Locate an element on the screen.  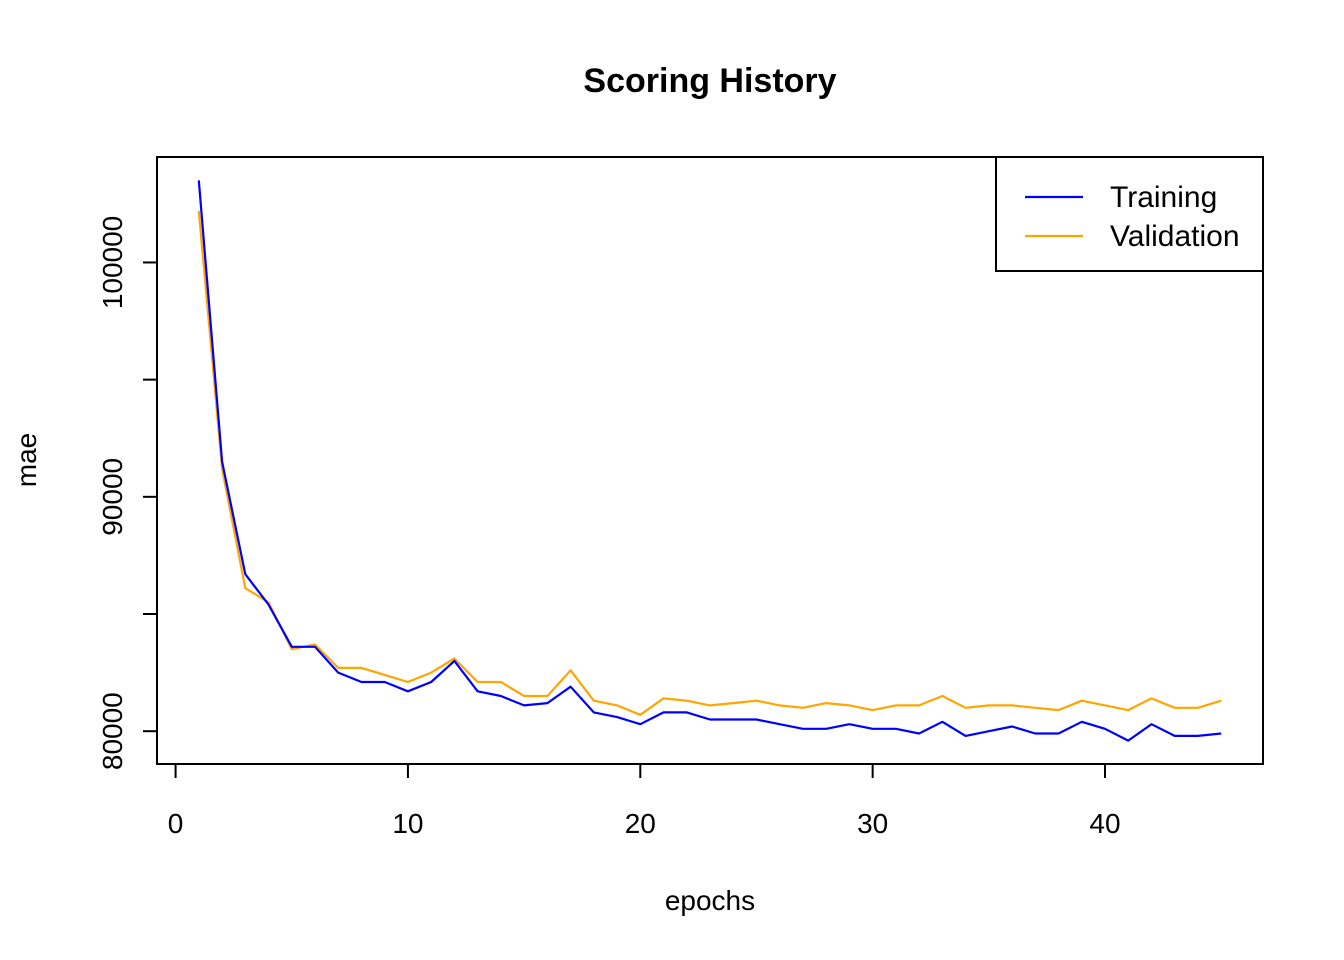
y-tick-label: 90000 is located at coordinates (112, 497).